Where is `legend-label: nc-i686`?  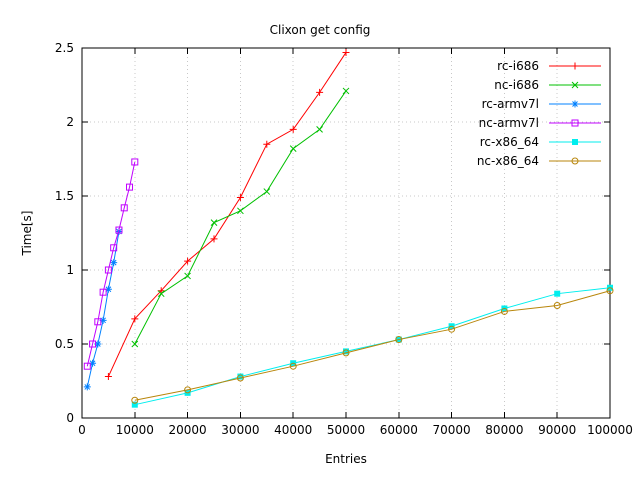
legend-label: nc-i686 is located at coordinates (516, 84).